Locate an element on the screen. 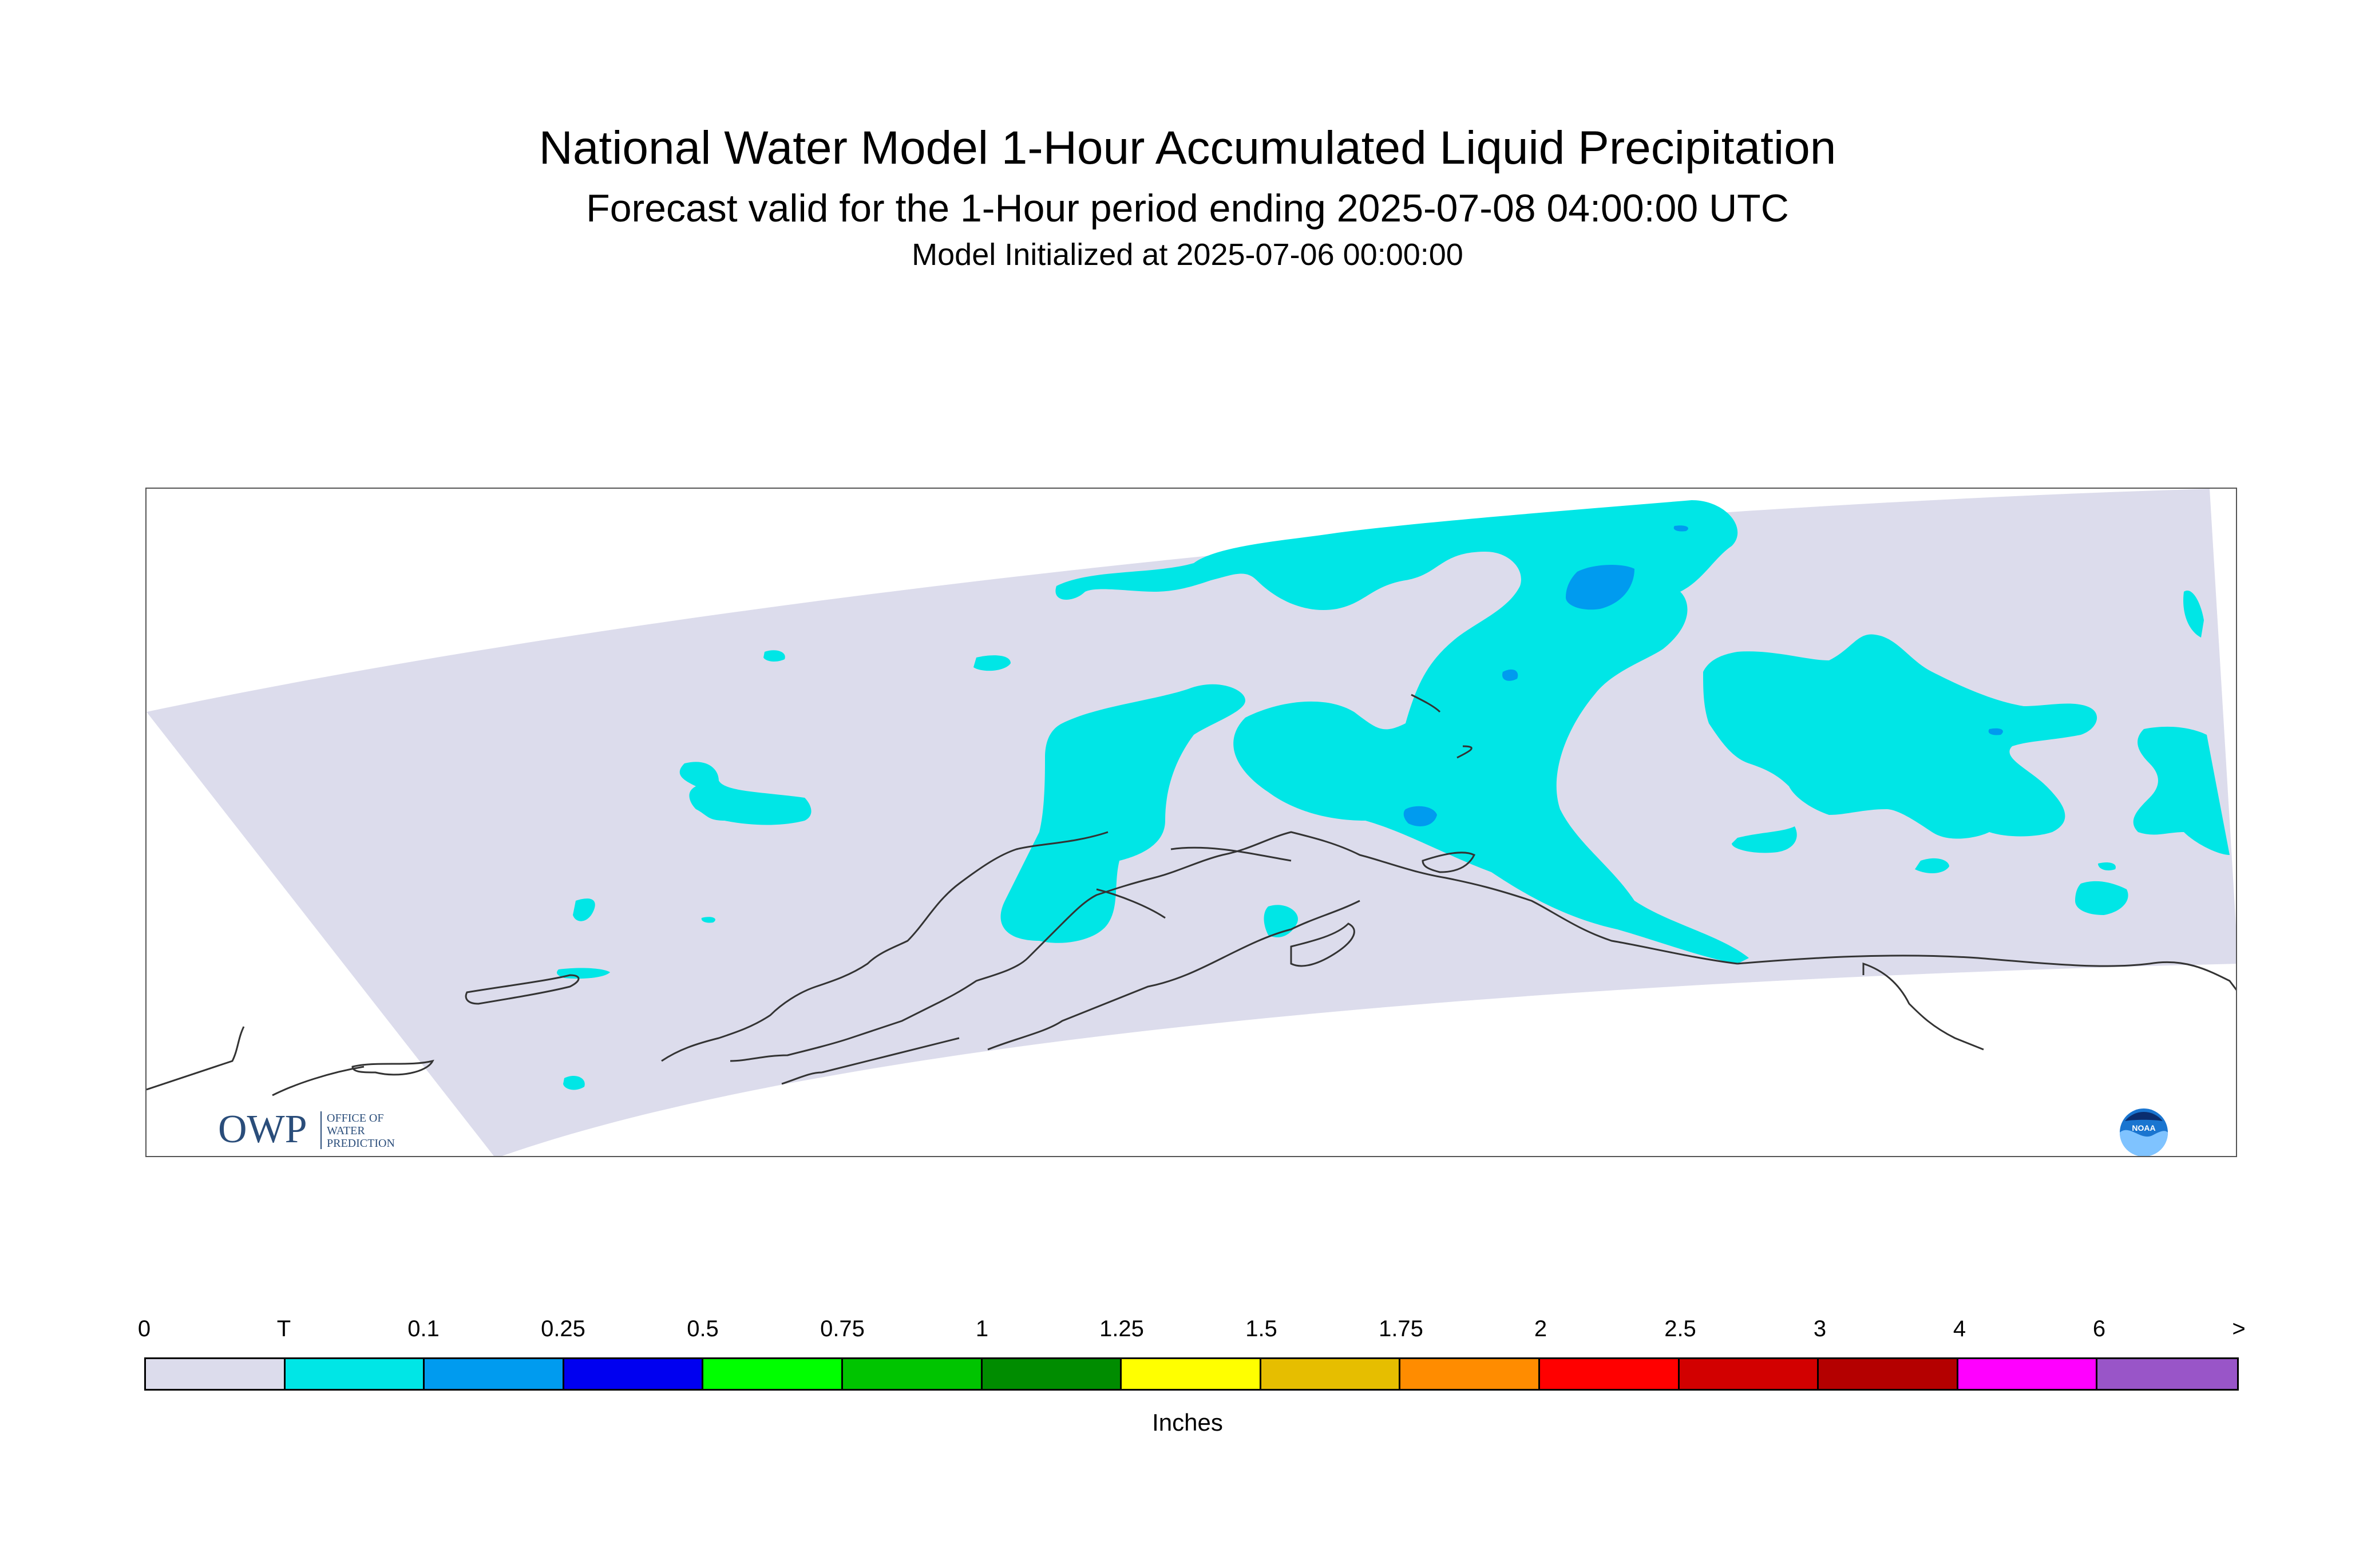 The width and height of the screenshot is (2375, 1568). russia-coast is located at coordinates (256, 1061).